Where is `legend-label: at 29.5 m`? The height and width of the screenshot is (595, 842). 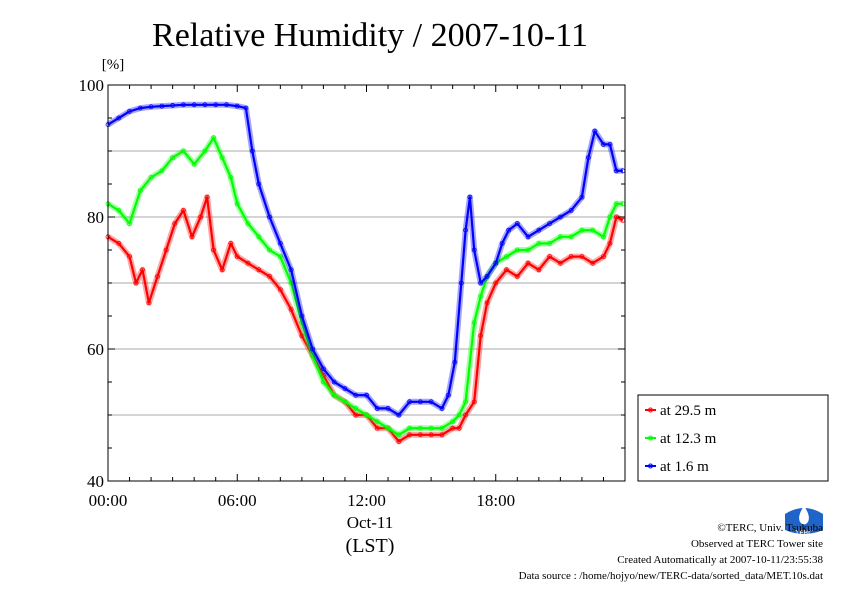 legend-label: at 29.5 m is located at coordinates (688, 411).